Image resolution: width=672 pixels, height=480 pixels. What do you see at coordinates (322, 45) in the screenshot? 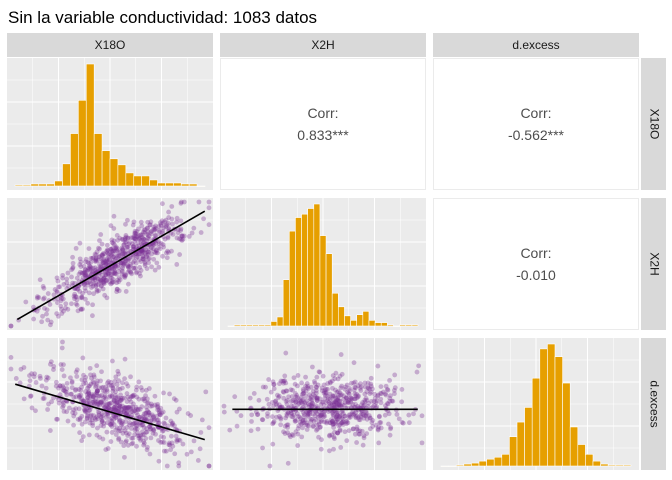
I see `strip-top-label: X2H` at bounding box center [322, 45].